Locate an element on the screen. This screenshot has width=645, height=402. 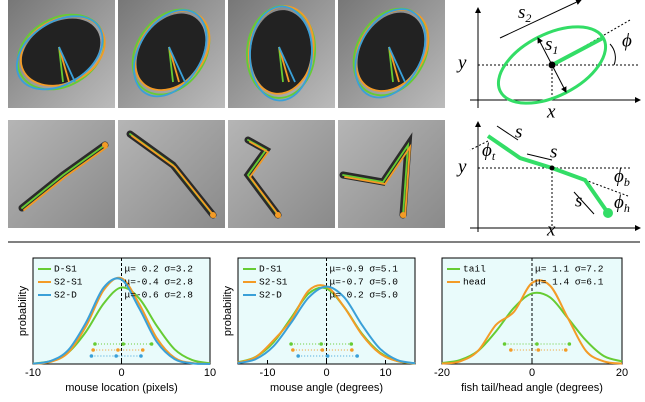
label: ϕh is located at coordinates (622, 203).